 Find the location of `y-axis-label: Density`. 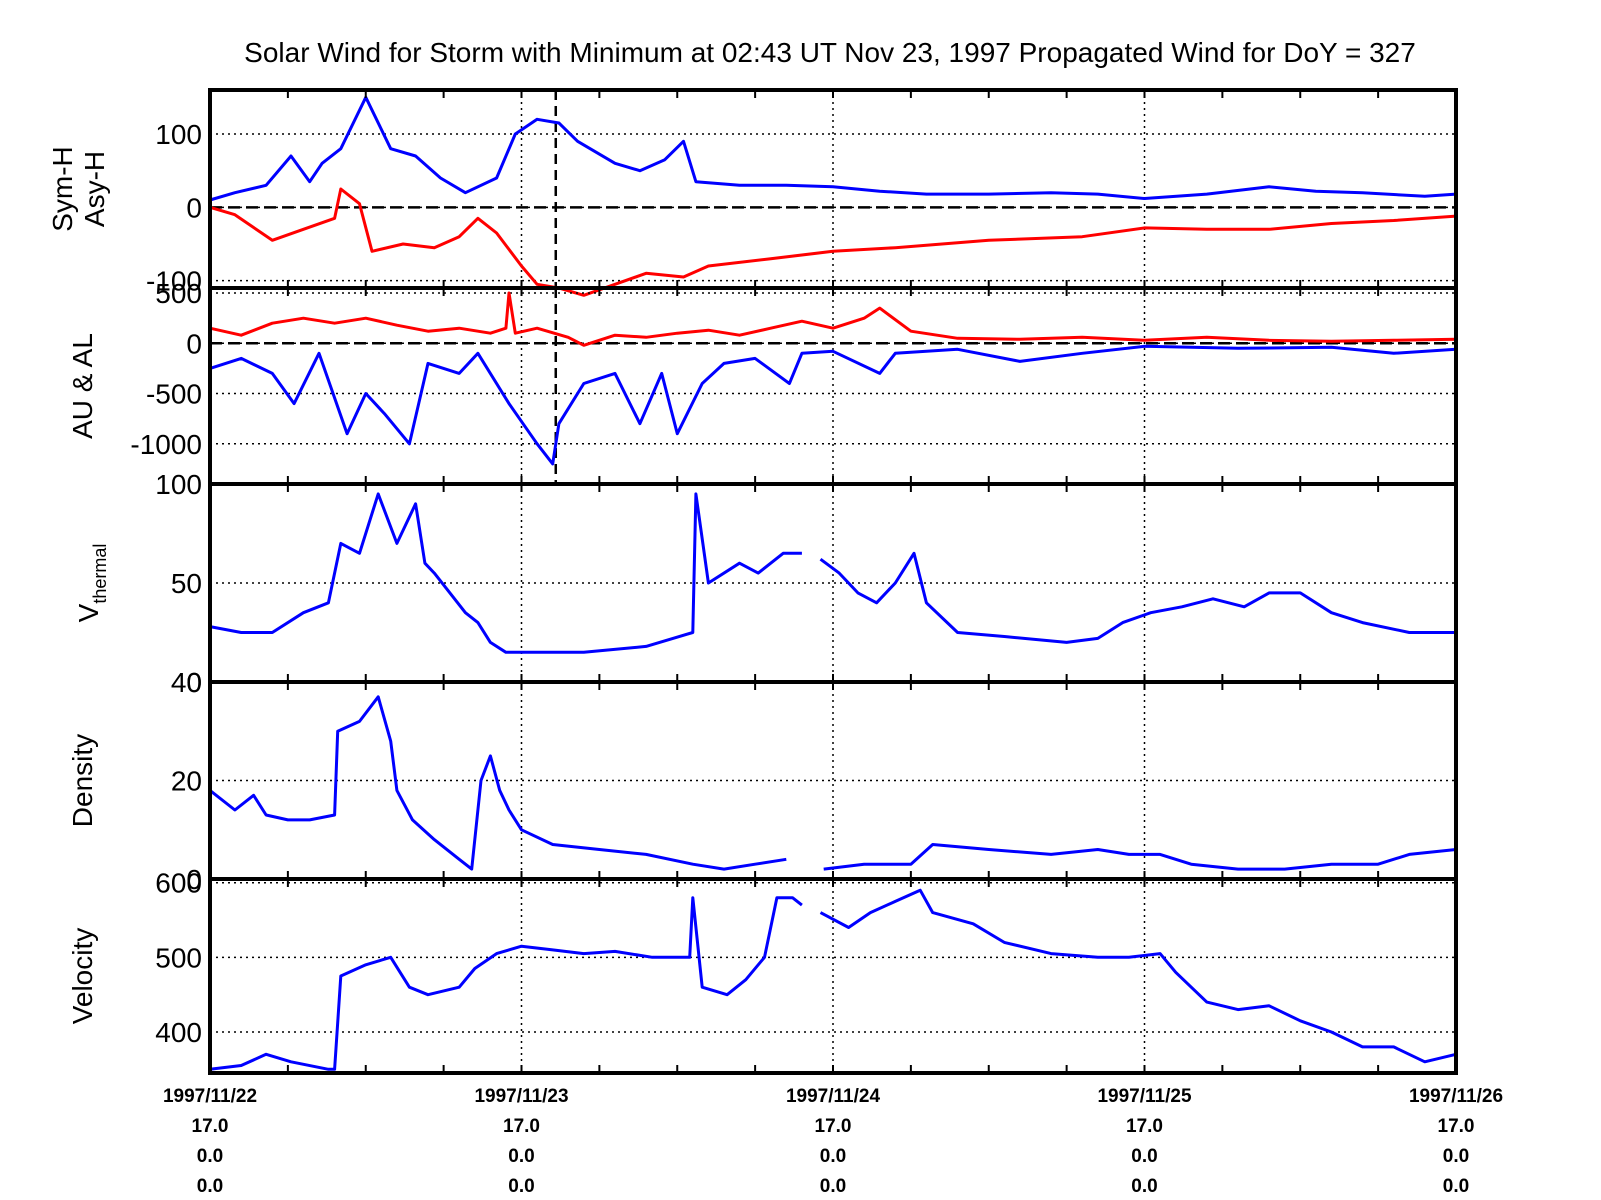

y-axis-label: Density is located at coordinates (82, 780).